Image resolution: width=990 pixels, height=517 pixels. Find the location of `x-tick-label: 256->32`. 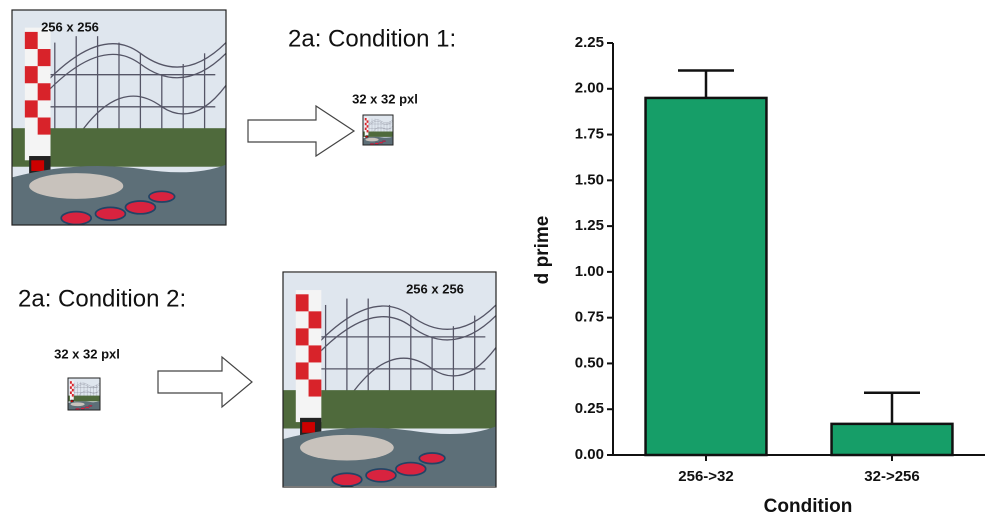

x-tick-label: 256->32 is located at coordinates (705, 476).